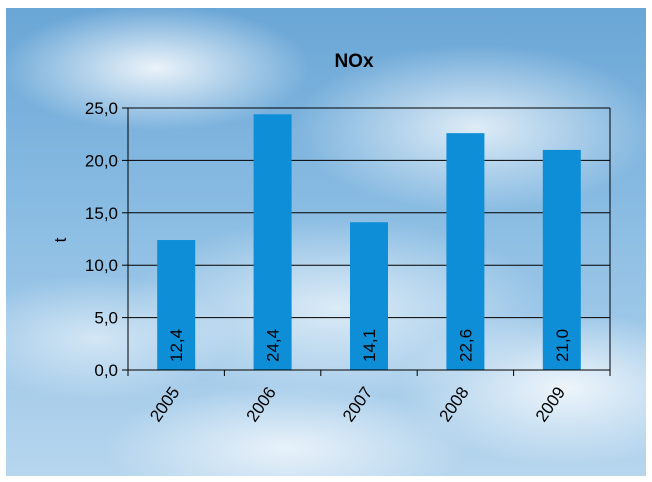 The width and height of the screenshot is (652, 482). Describe the element at coordinates (369, 345) in the screenshot. I see `data-label: 14,1` at that location.